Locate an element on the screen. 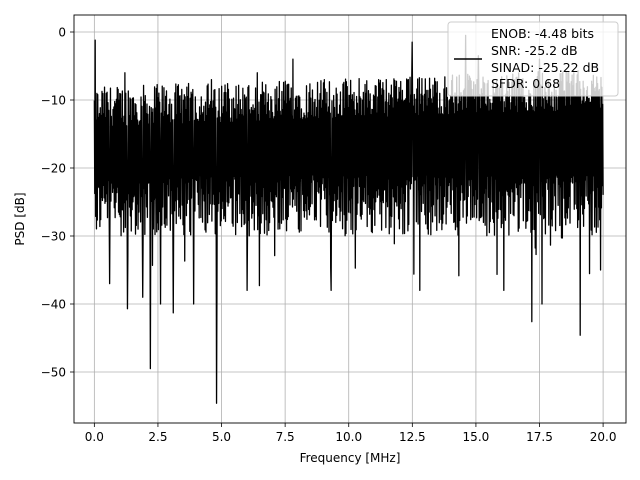 The image size is (640, 480). y-tick-label: −20 is located at coordinates (53, 169).